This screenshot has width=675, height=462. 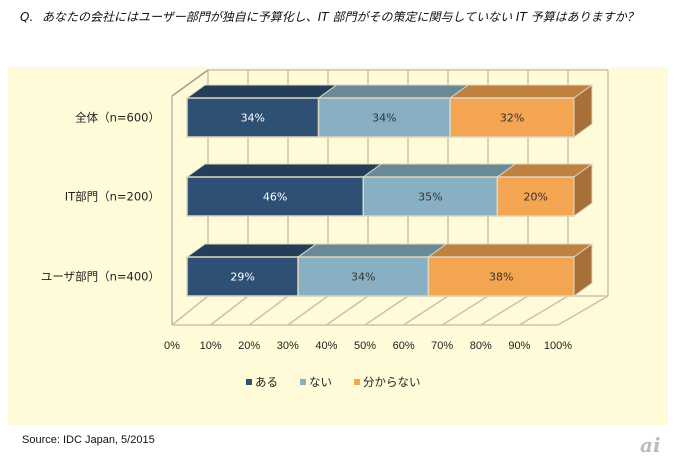 What do you see at coordinates (430, 197) in the screenshot?
I see `data-label: 35%` at bounding box center [430, 197].